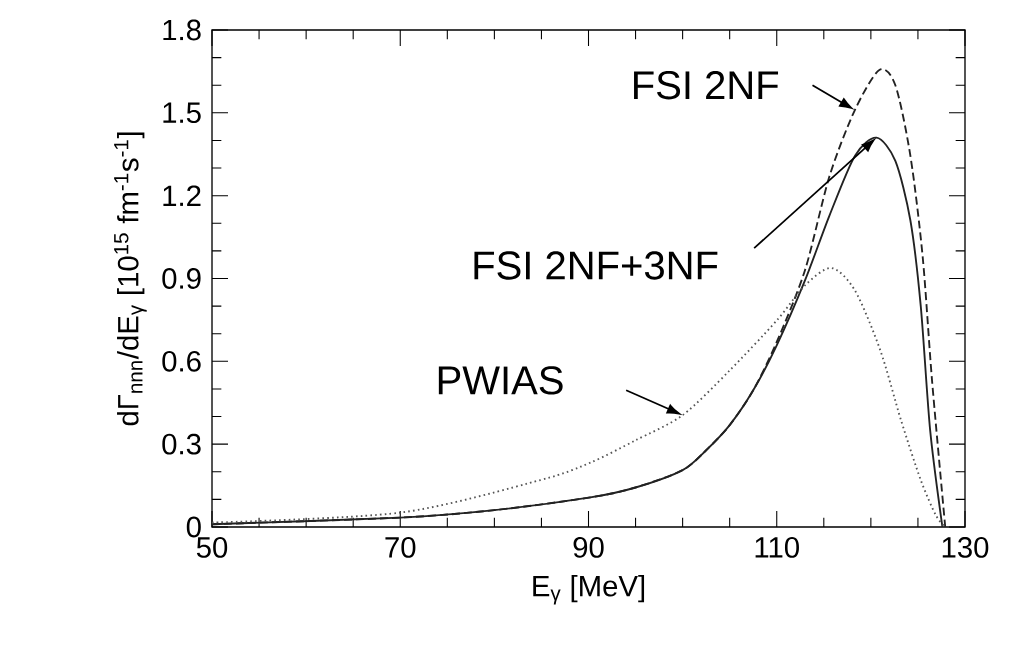  Describe the element at coordinates (181, 444) in the screenshot. I see `y-tick-label: 0.3` at that location.